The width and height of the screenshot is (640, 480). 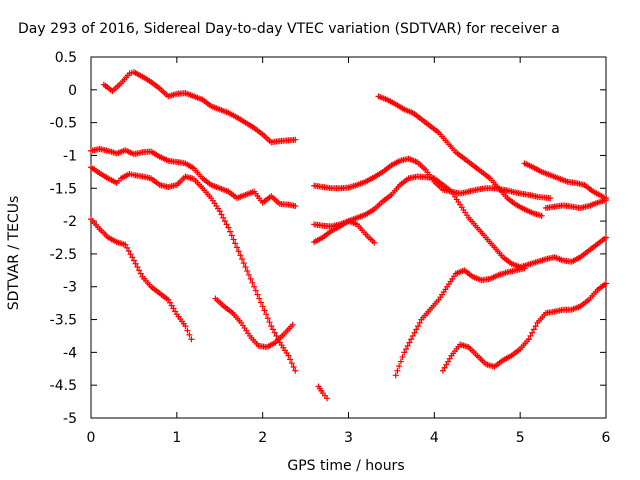 I want to click on y-tick-label: -3.5, so click(x=63, y=321).